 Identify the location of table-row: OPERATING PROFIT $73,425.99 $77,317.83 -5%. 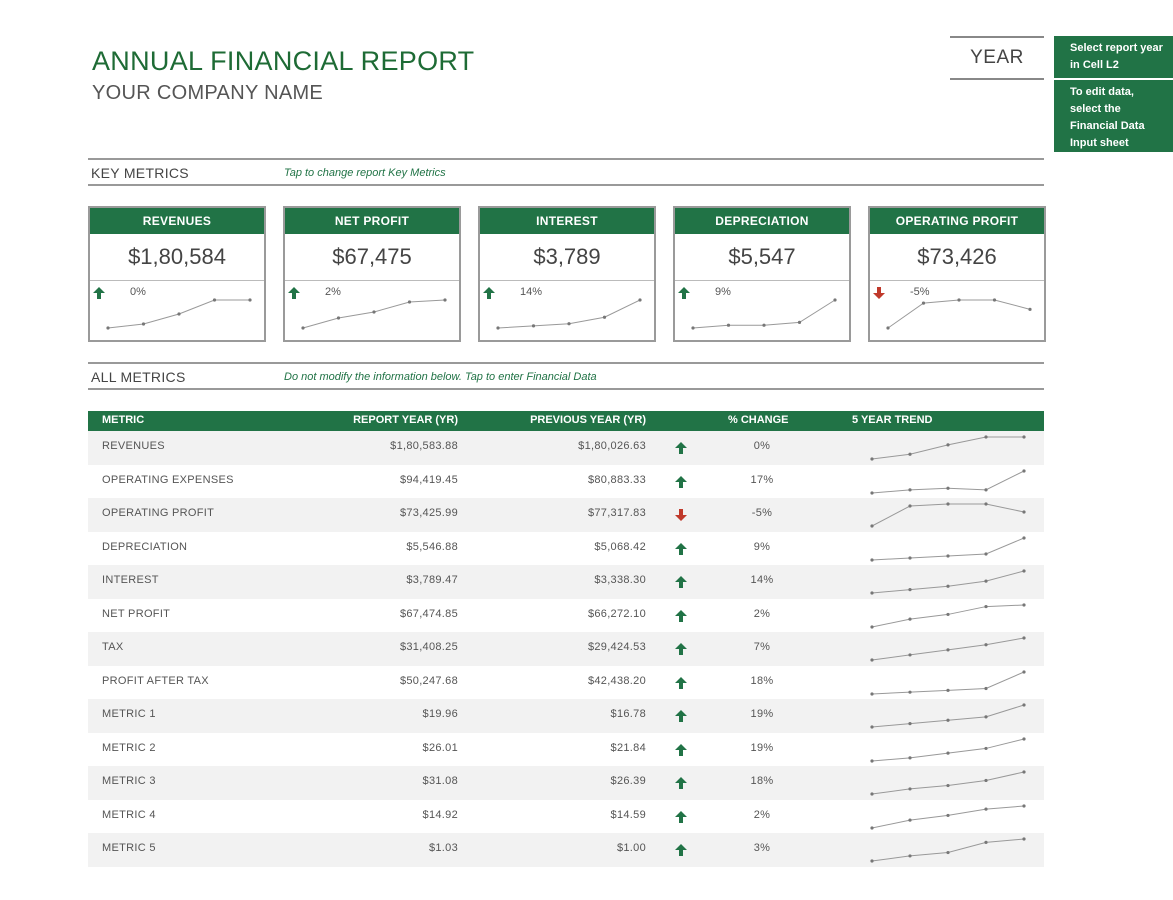
(566, 515).